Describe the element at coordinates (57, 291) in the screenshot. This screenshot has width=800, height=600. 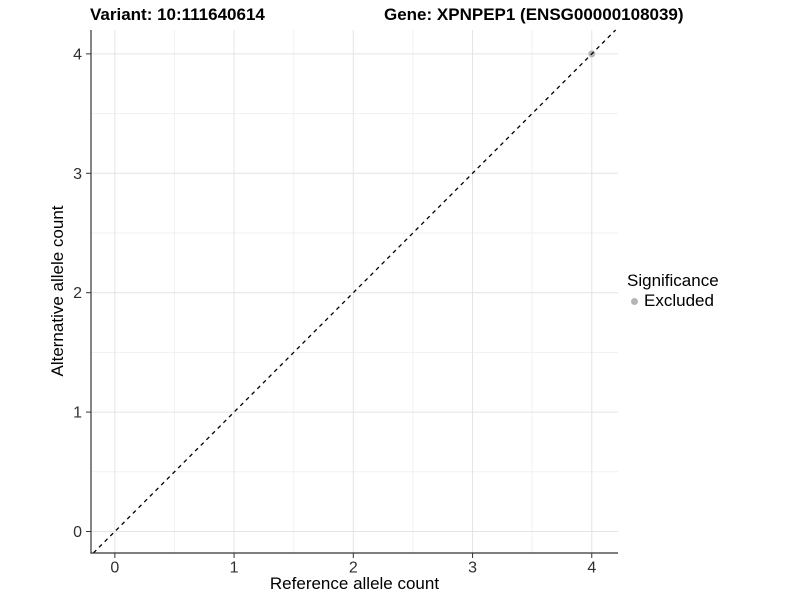
I see `y-axis-title: Alternative allele count` at that location.